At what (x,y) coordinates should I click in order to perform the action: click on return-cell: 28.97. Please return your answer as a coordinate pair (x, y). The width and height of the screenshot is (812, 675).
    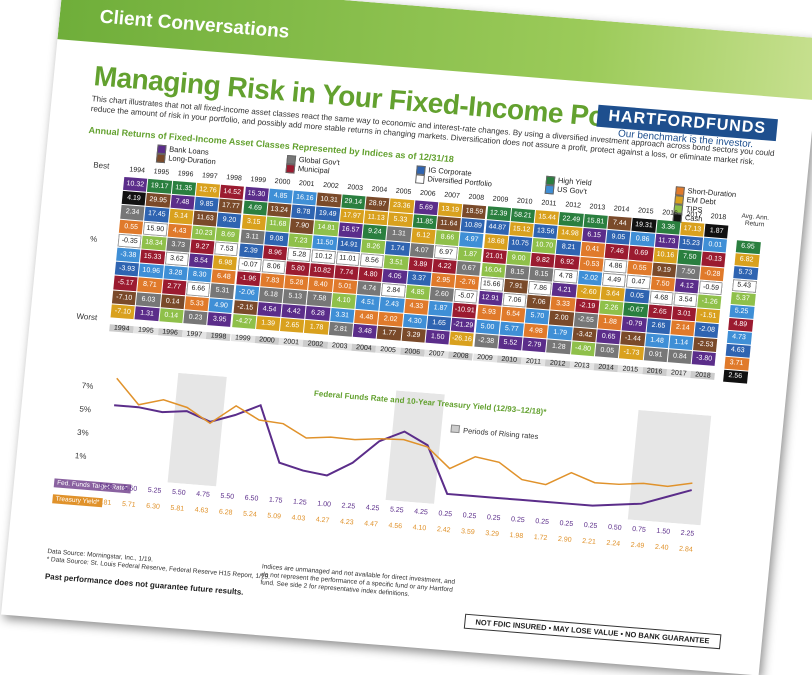
    Looking at the image, I should click on (377, 204).